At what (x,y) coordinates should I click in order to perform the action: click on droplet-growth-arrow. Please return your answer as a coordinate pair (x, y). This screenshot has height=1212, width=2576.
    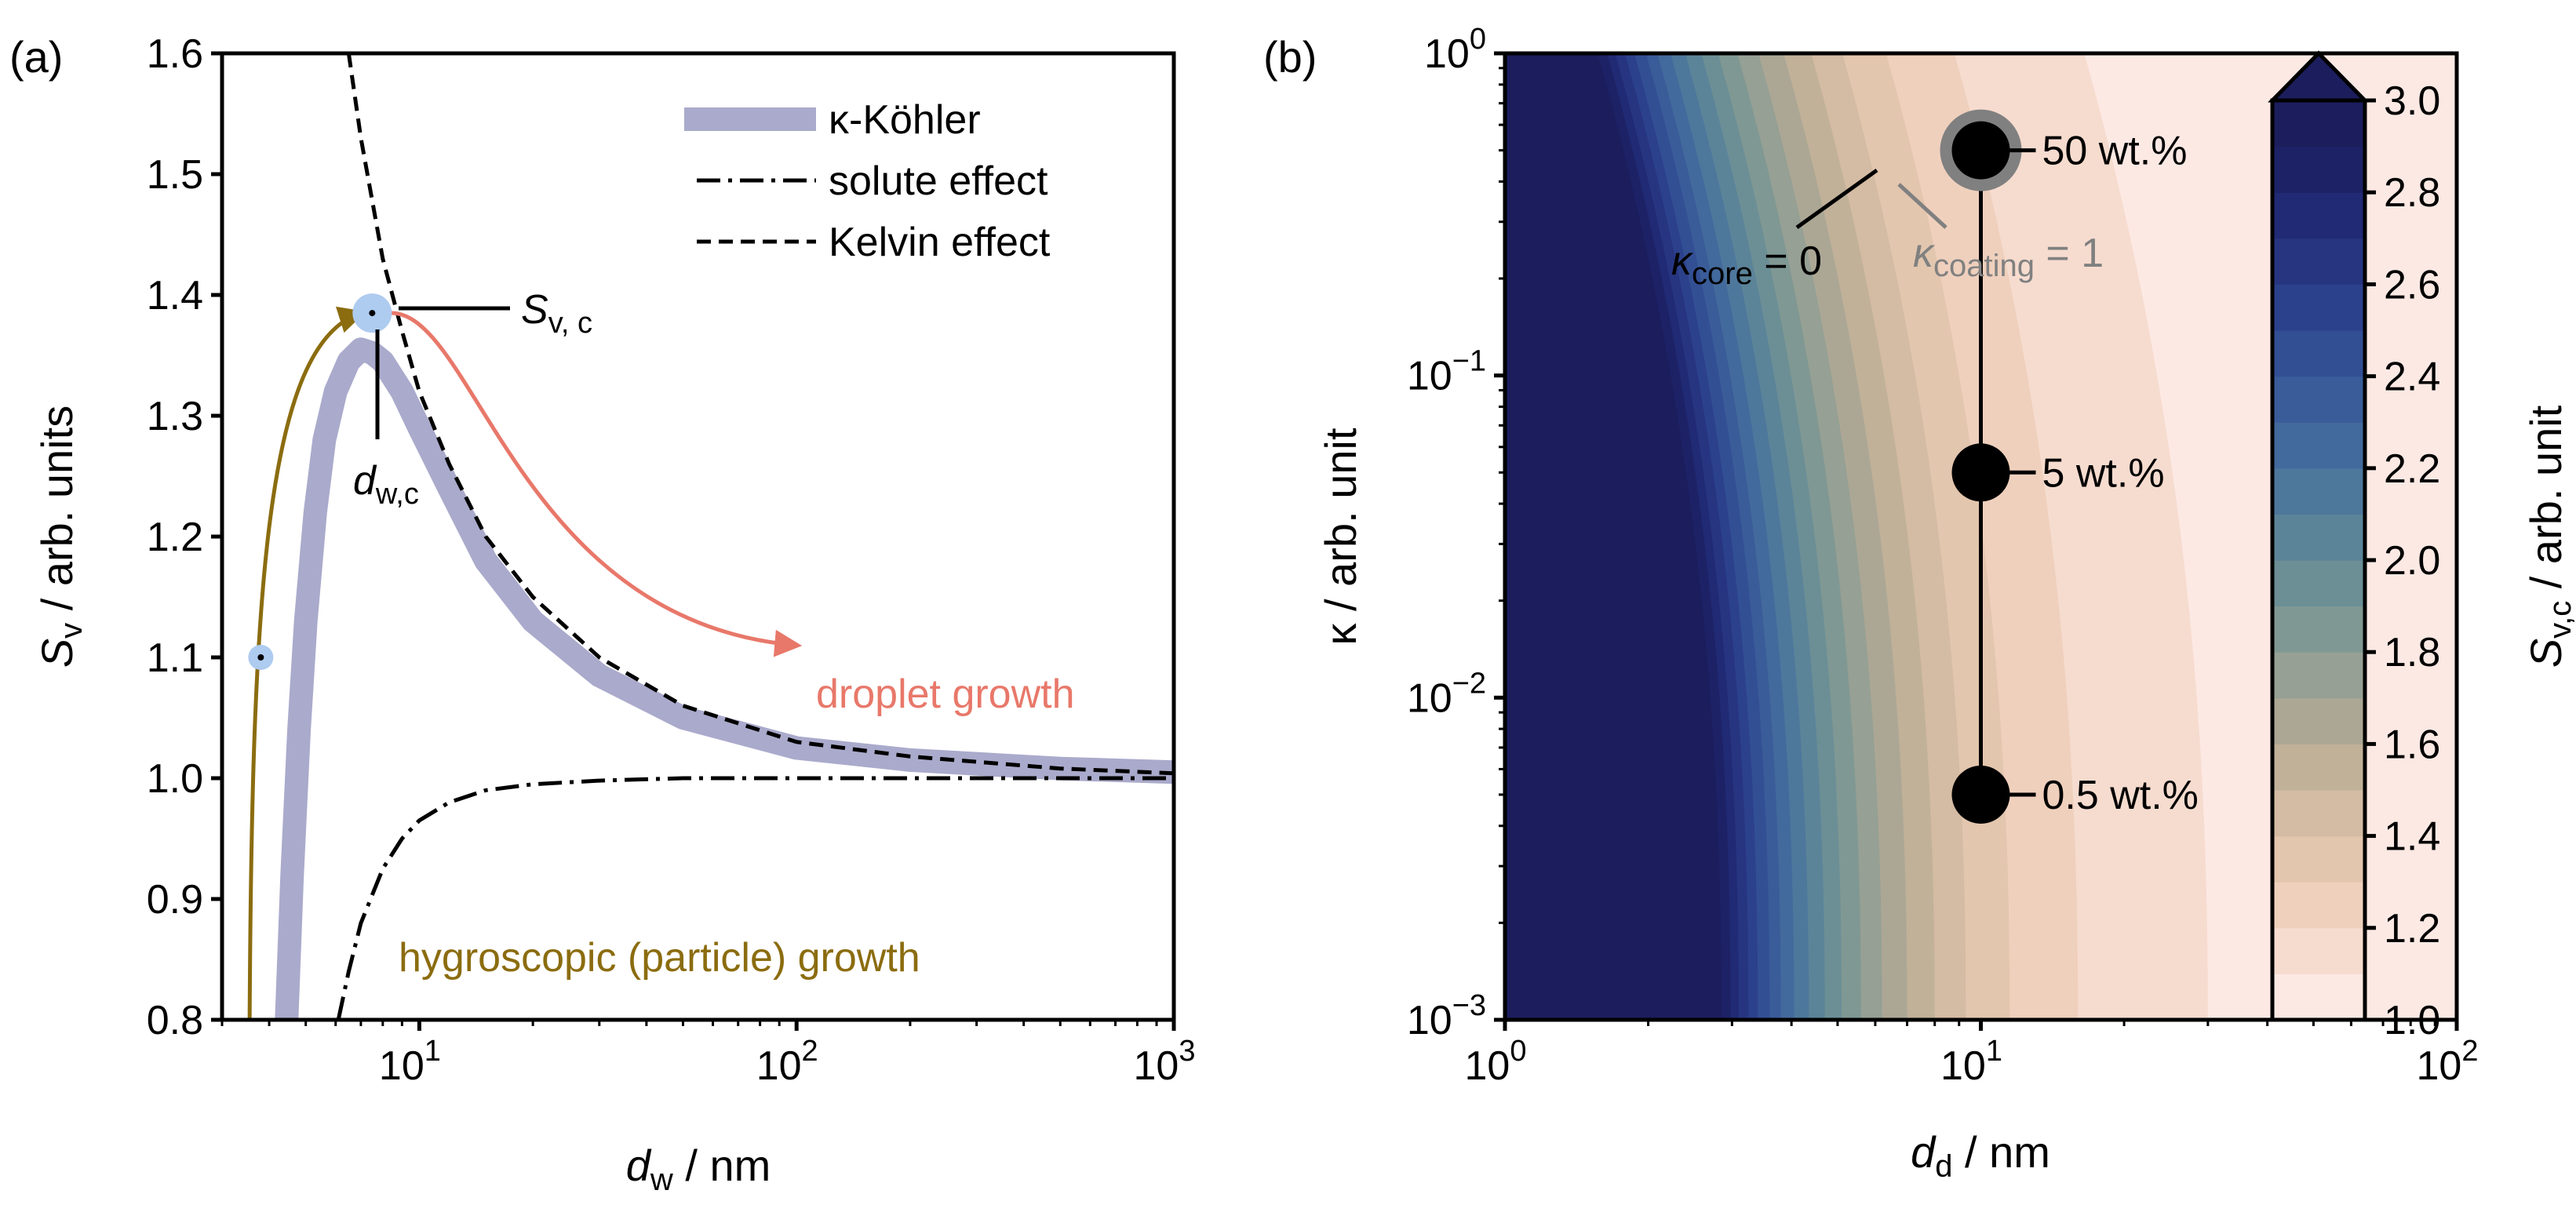
    Looking at the image, I should click on (595, 484).